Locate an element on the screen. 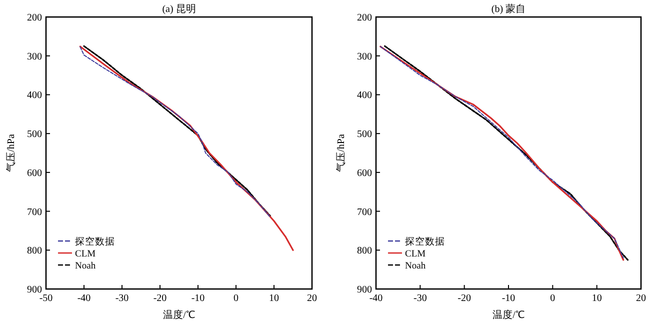  chart-title: (b) 蒙自 is located at coordinates (508, 9).